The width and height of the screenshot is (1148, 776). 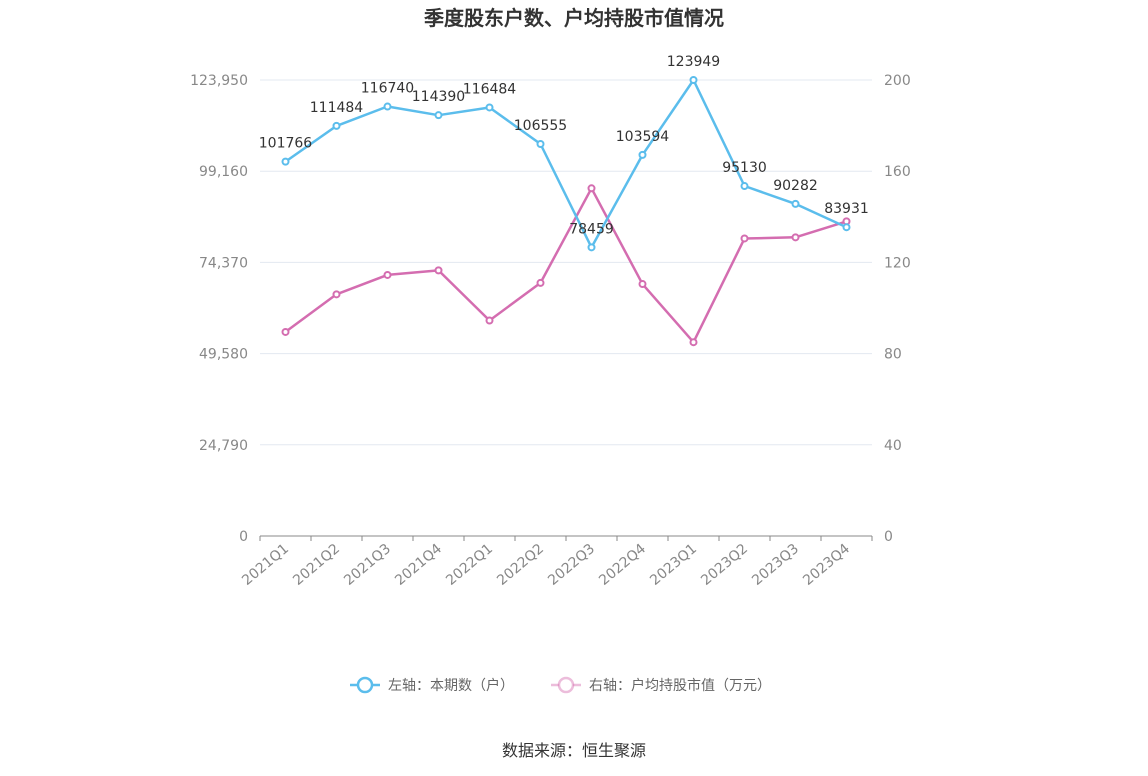 I want to click on legend: 左轴：本期数（户） 右轴：户均持股市值（万元）, so click(x=560, y=685).